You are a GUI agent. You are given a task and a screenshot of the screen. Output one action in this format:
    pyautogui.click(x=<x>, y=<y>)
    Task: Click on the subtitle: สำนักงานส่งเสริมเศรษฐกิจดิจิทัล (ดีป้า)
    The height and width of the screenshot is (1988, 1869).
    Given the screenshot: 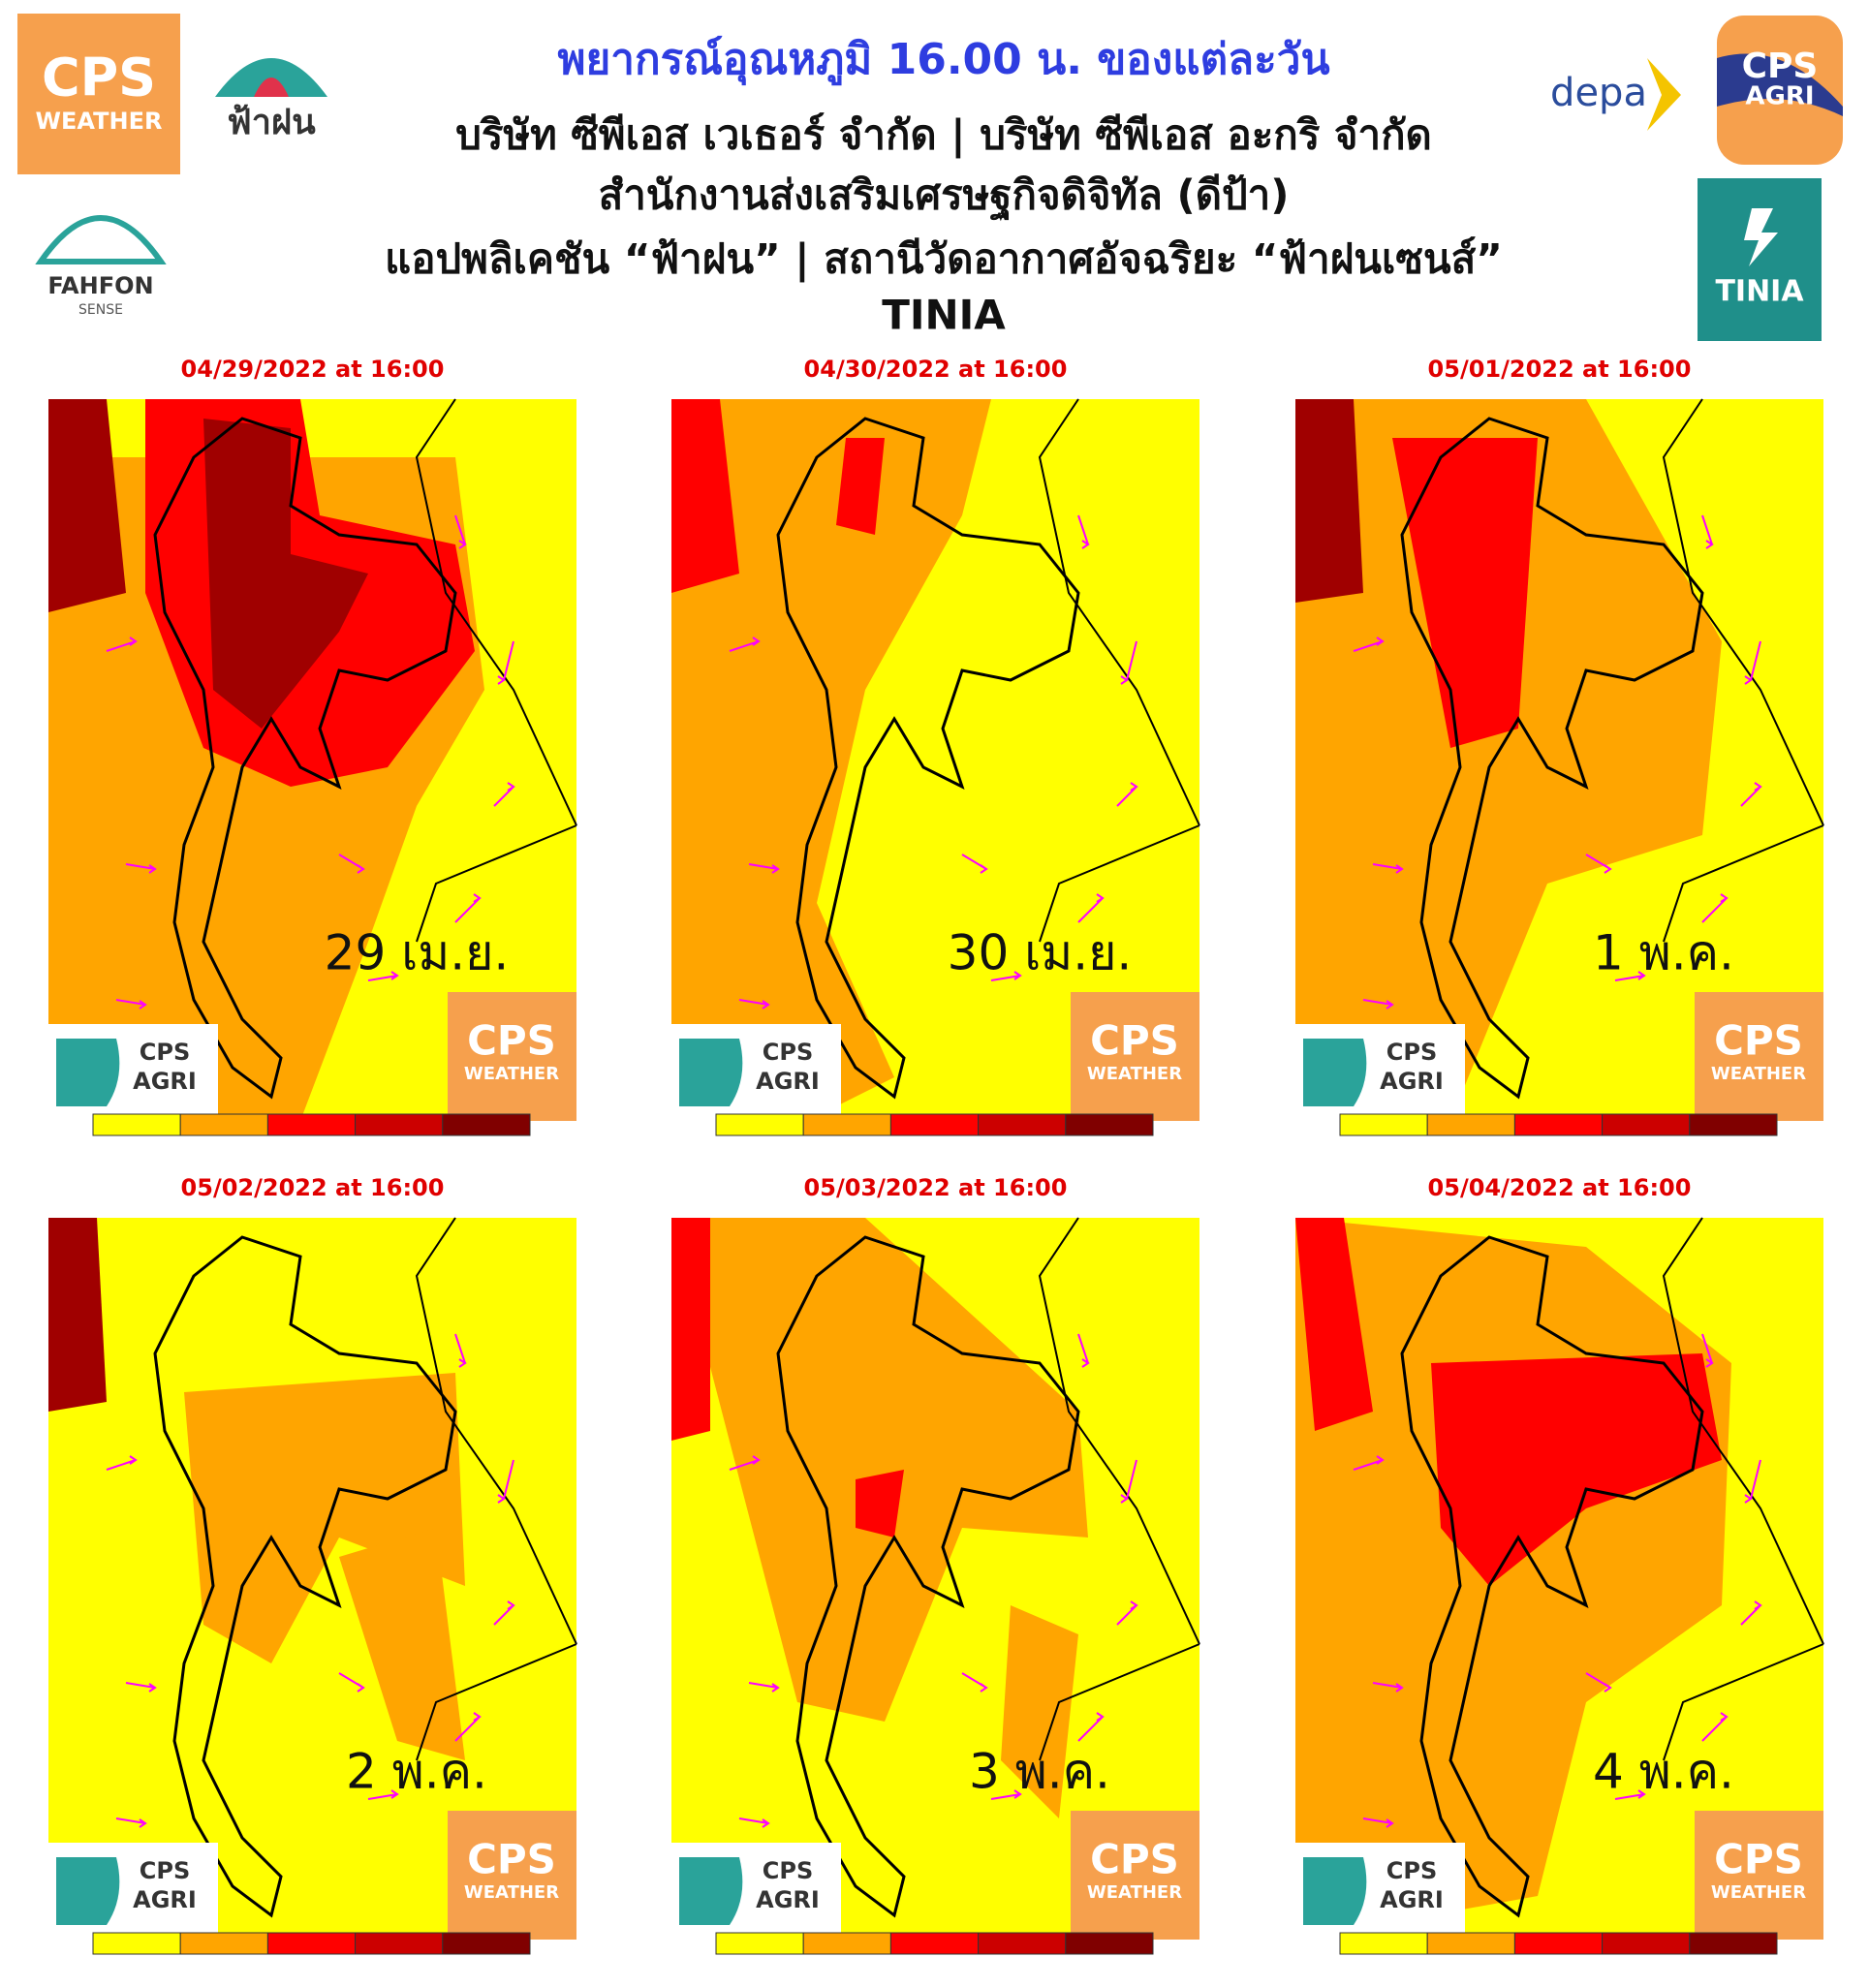 What is the action you would take?
    pyautogui.click(x=944, y=196)
    